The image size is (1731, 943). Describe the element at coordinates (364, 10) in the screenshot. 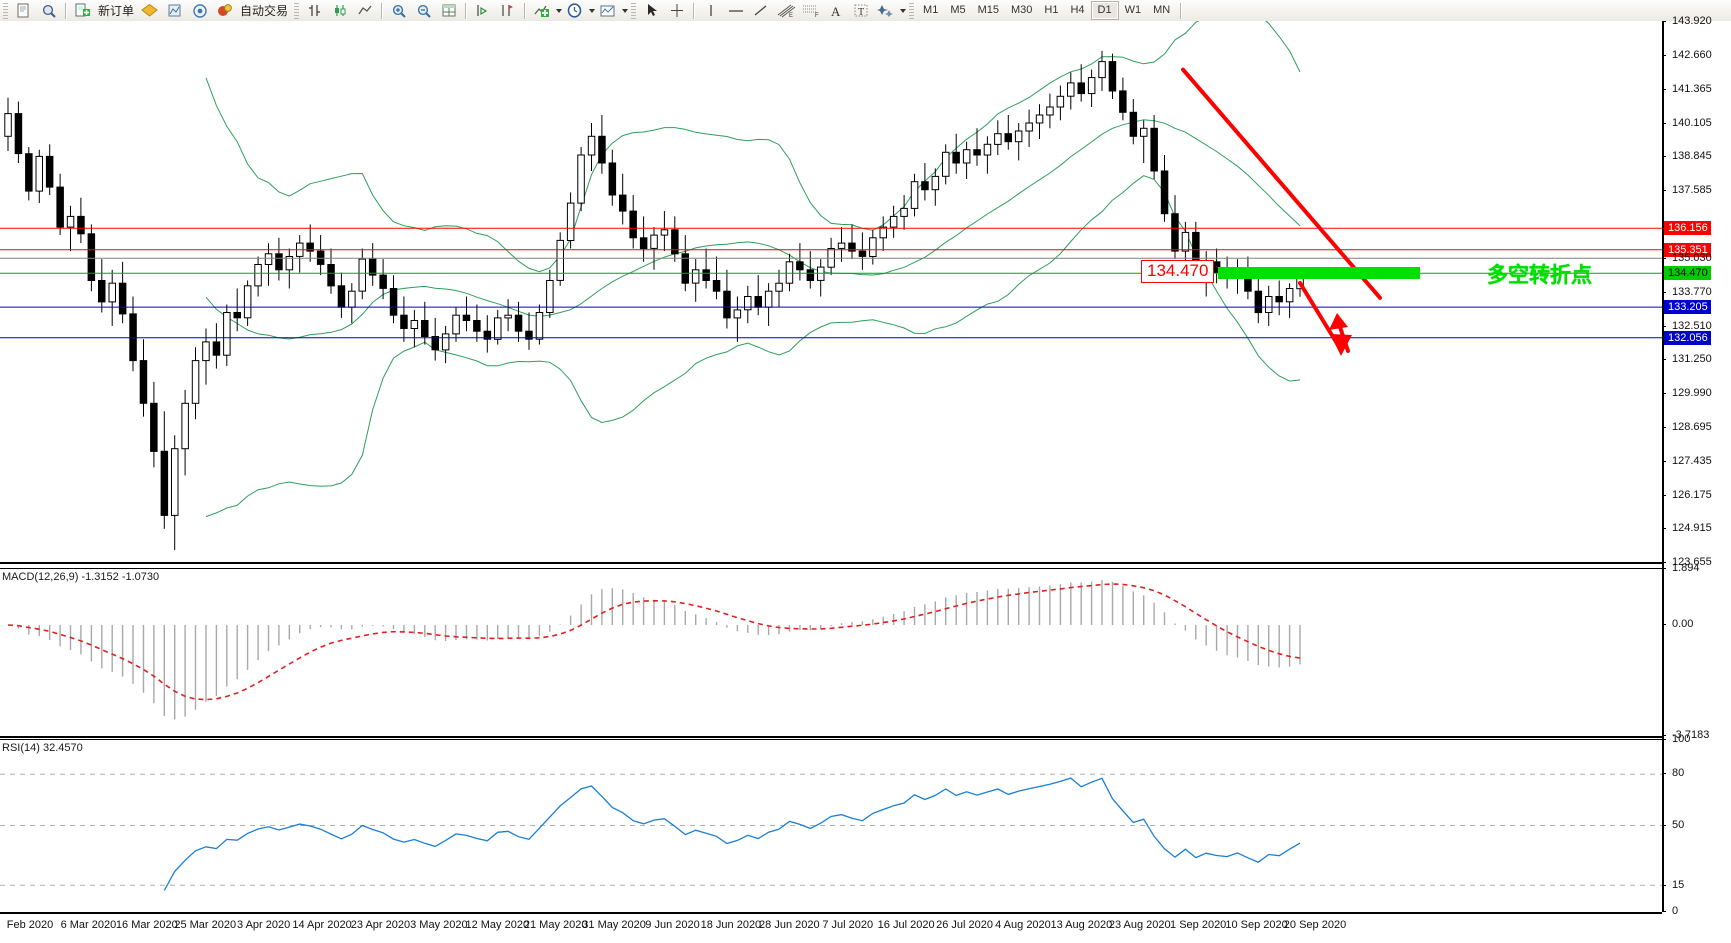

I see `line-chart-icon` at that location.